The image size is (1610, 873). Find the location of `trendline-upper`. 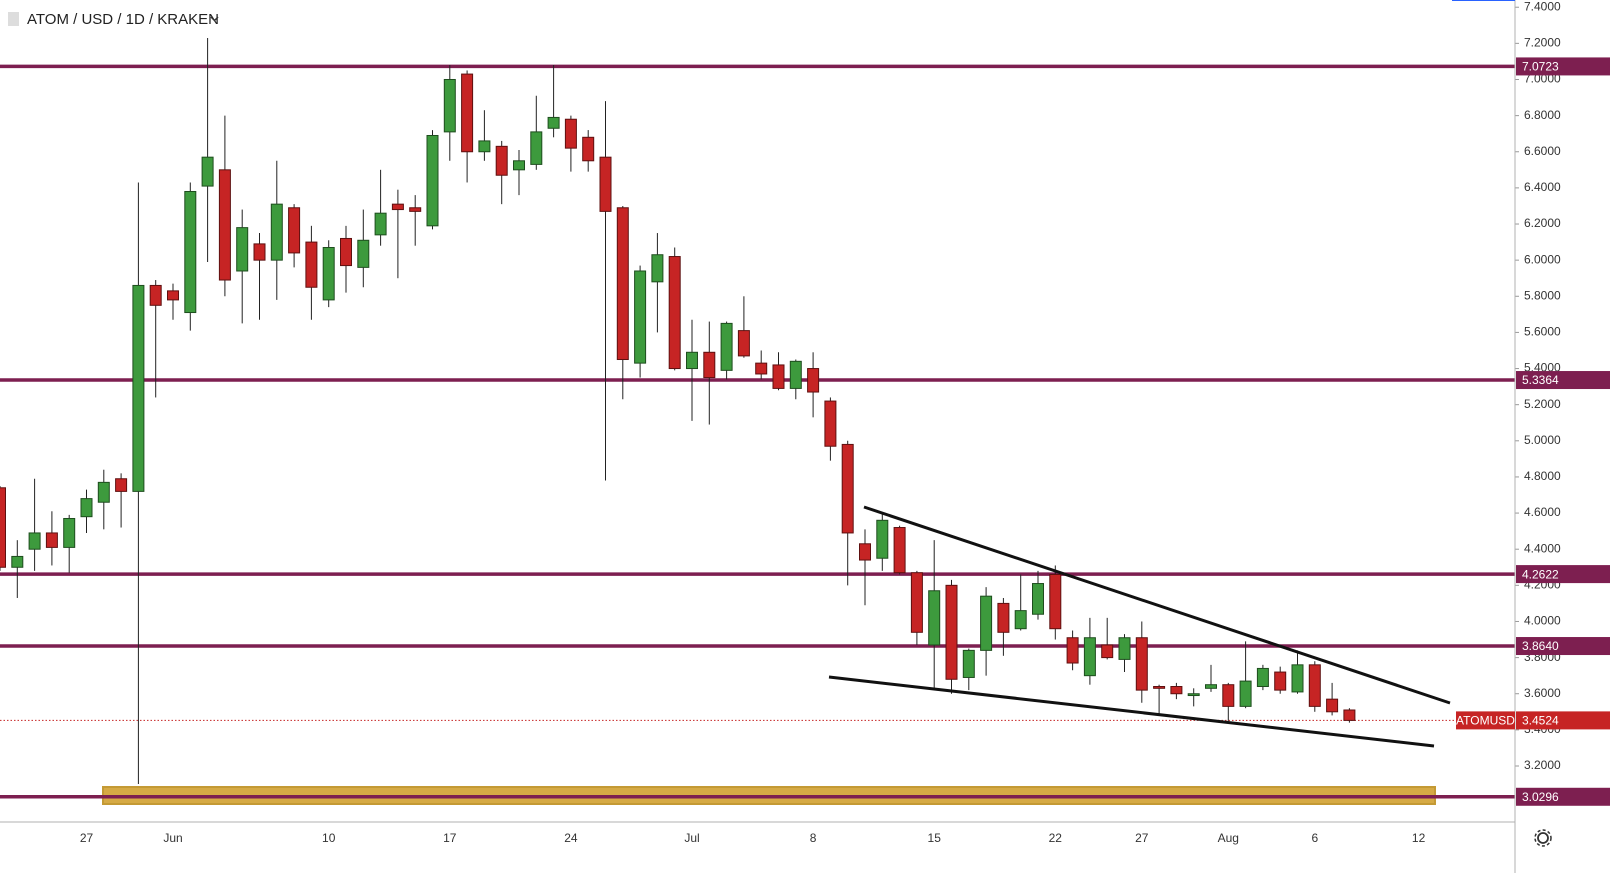

trendline-upper is located at coordinates (1157, 605).